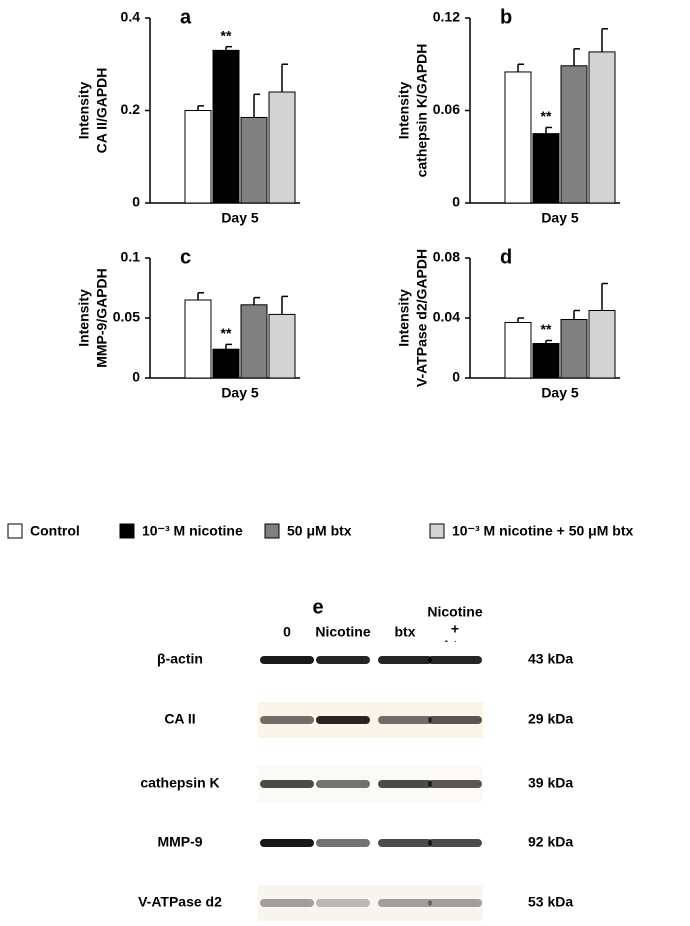  What do you see at coordinates (102, 318) in the screenshot?
I see `y-axis-label: MMP-9/GAPDH` at bounding box center [102, 318].